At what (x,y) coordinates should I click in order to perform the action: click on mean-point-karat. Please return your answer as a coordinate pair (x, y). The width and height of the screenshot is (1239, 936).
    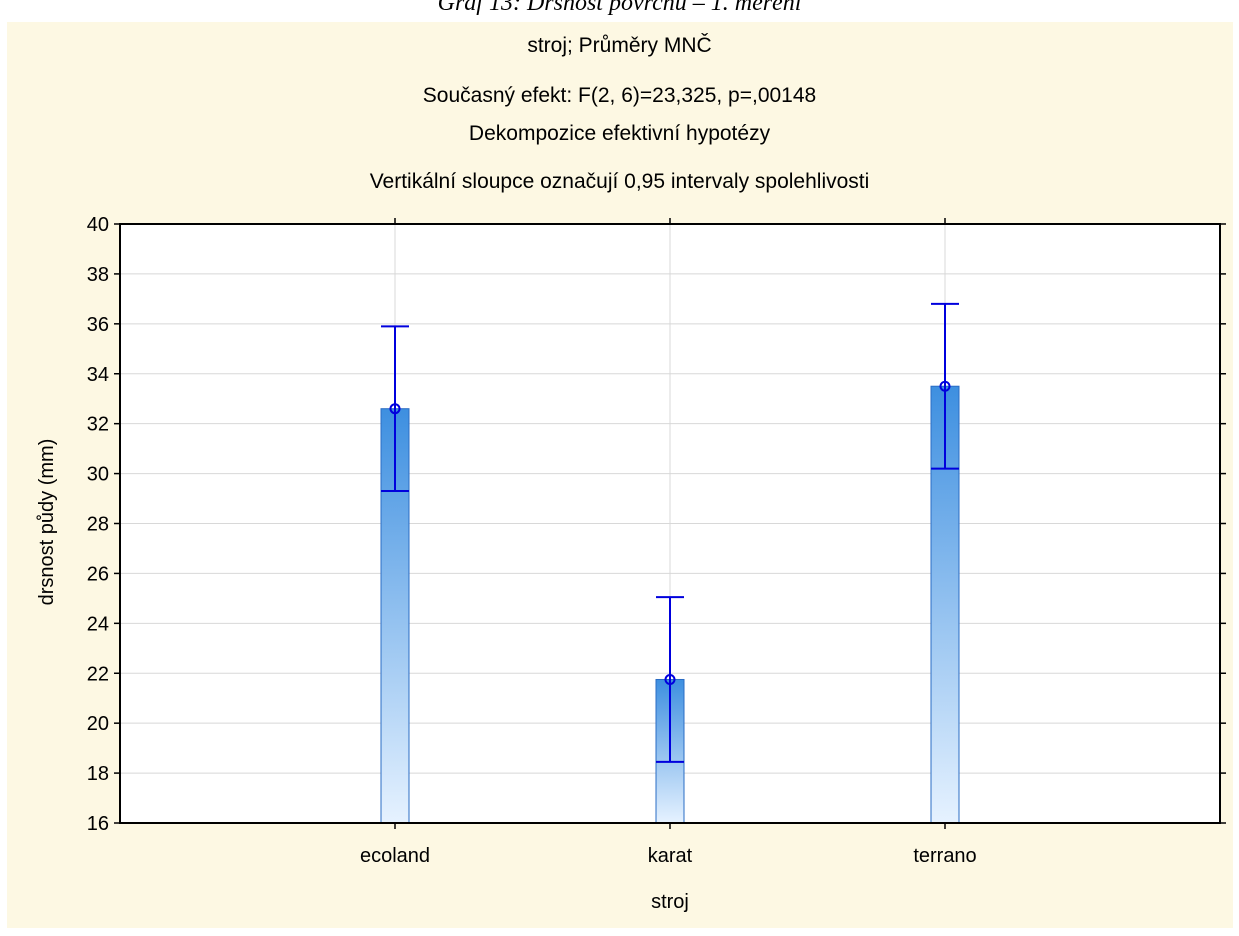
    Looking at the image, I should click on (670, 679).